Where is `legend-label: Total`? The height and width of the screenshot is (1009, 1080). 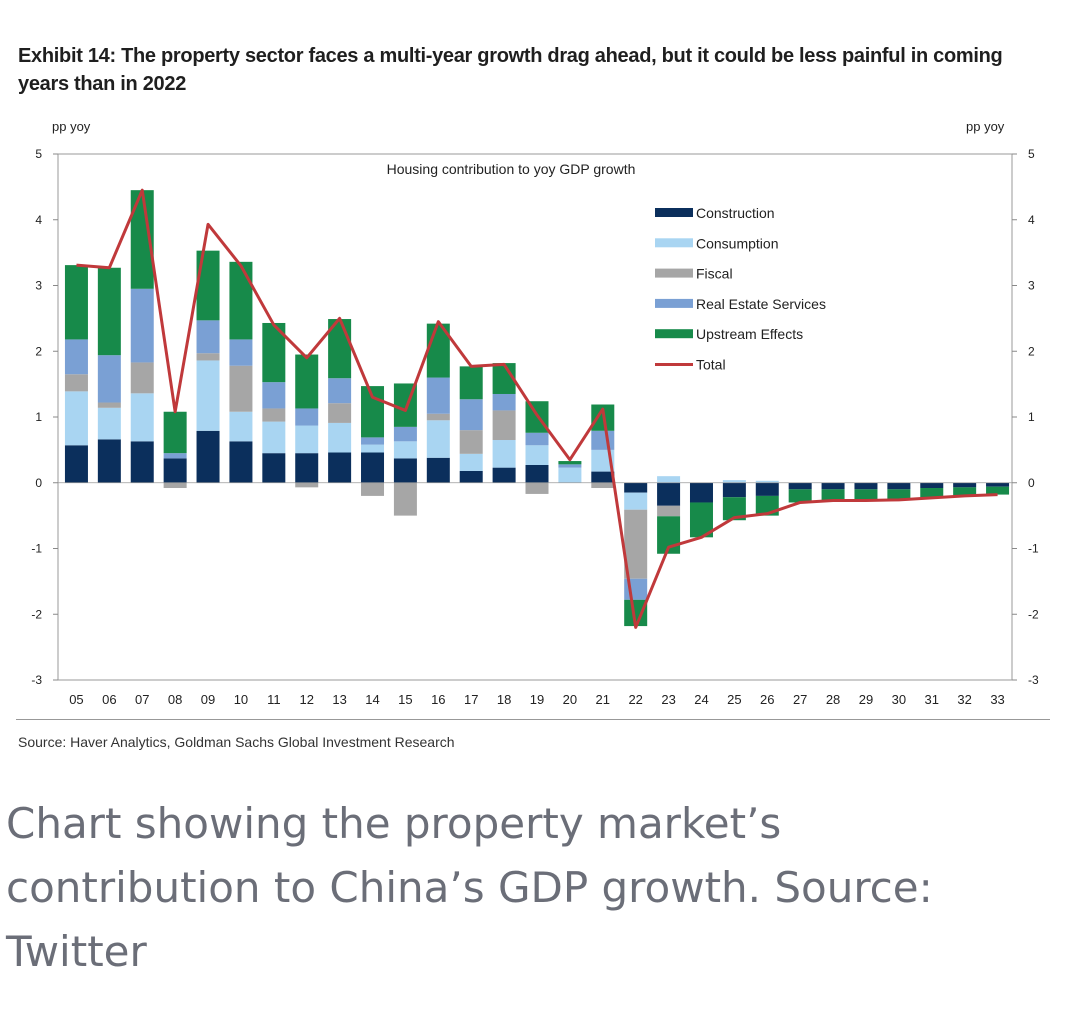 legend-label: Total is located at coordinates (711, 365).